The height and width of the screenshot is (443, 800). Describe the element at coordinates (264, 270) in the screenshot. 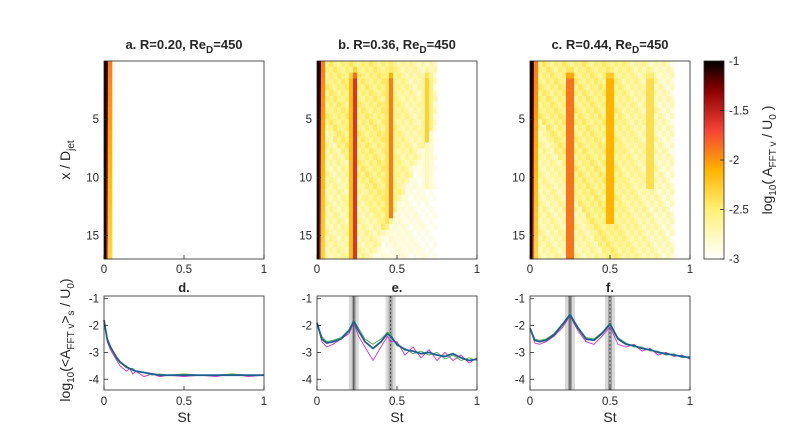

I see `xtick-label: 1` at that location.